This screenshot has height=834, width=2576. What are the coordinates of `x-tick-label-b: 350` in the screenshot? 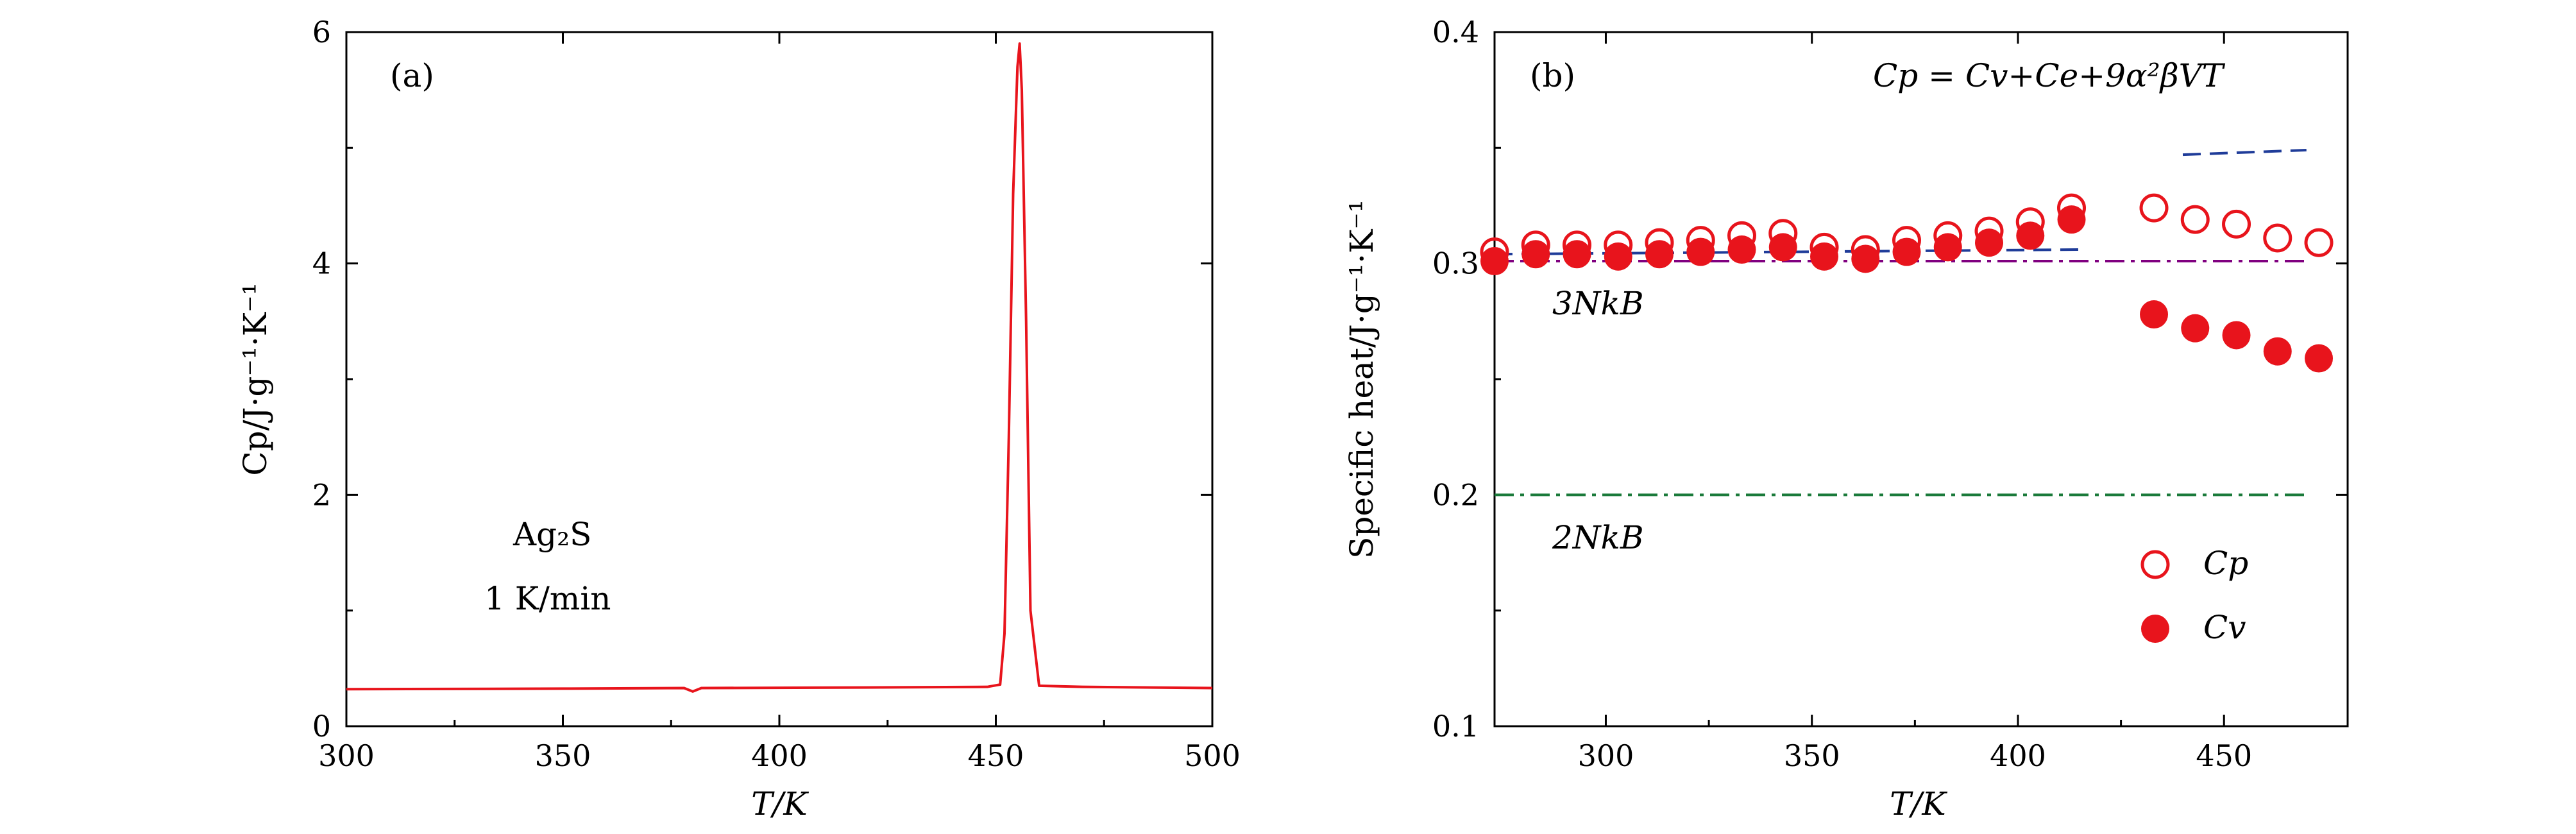 It's located at (1812, 755).